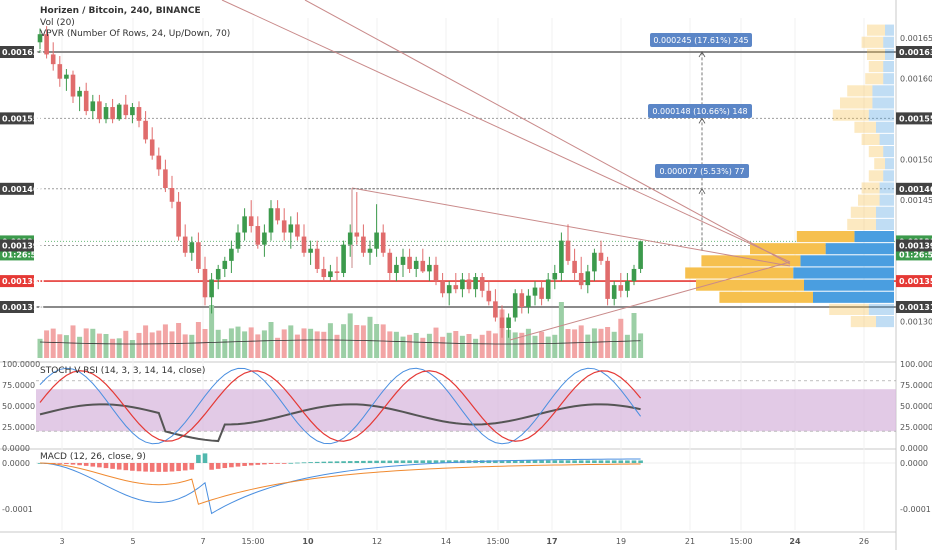 This screenshot has width=932, height=550. I want to click on vpvr-label: VPVR (Number Of Rows, 24, Up/Down, 70), so click(135, 34).